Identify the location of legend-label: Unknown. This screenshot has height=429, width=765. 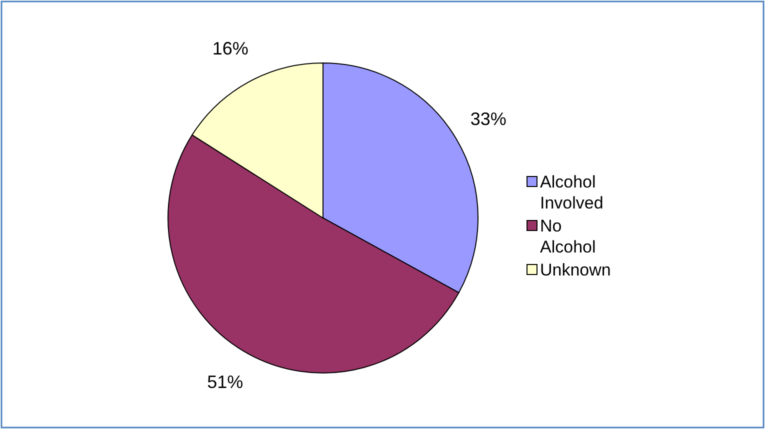
(575, 270).